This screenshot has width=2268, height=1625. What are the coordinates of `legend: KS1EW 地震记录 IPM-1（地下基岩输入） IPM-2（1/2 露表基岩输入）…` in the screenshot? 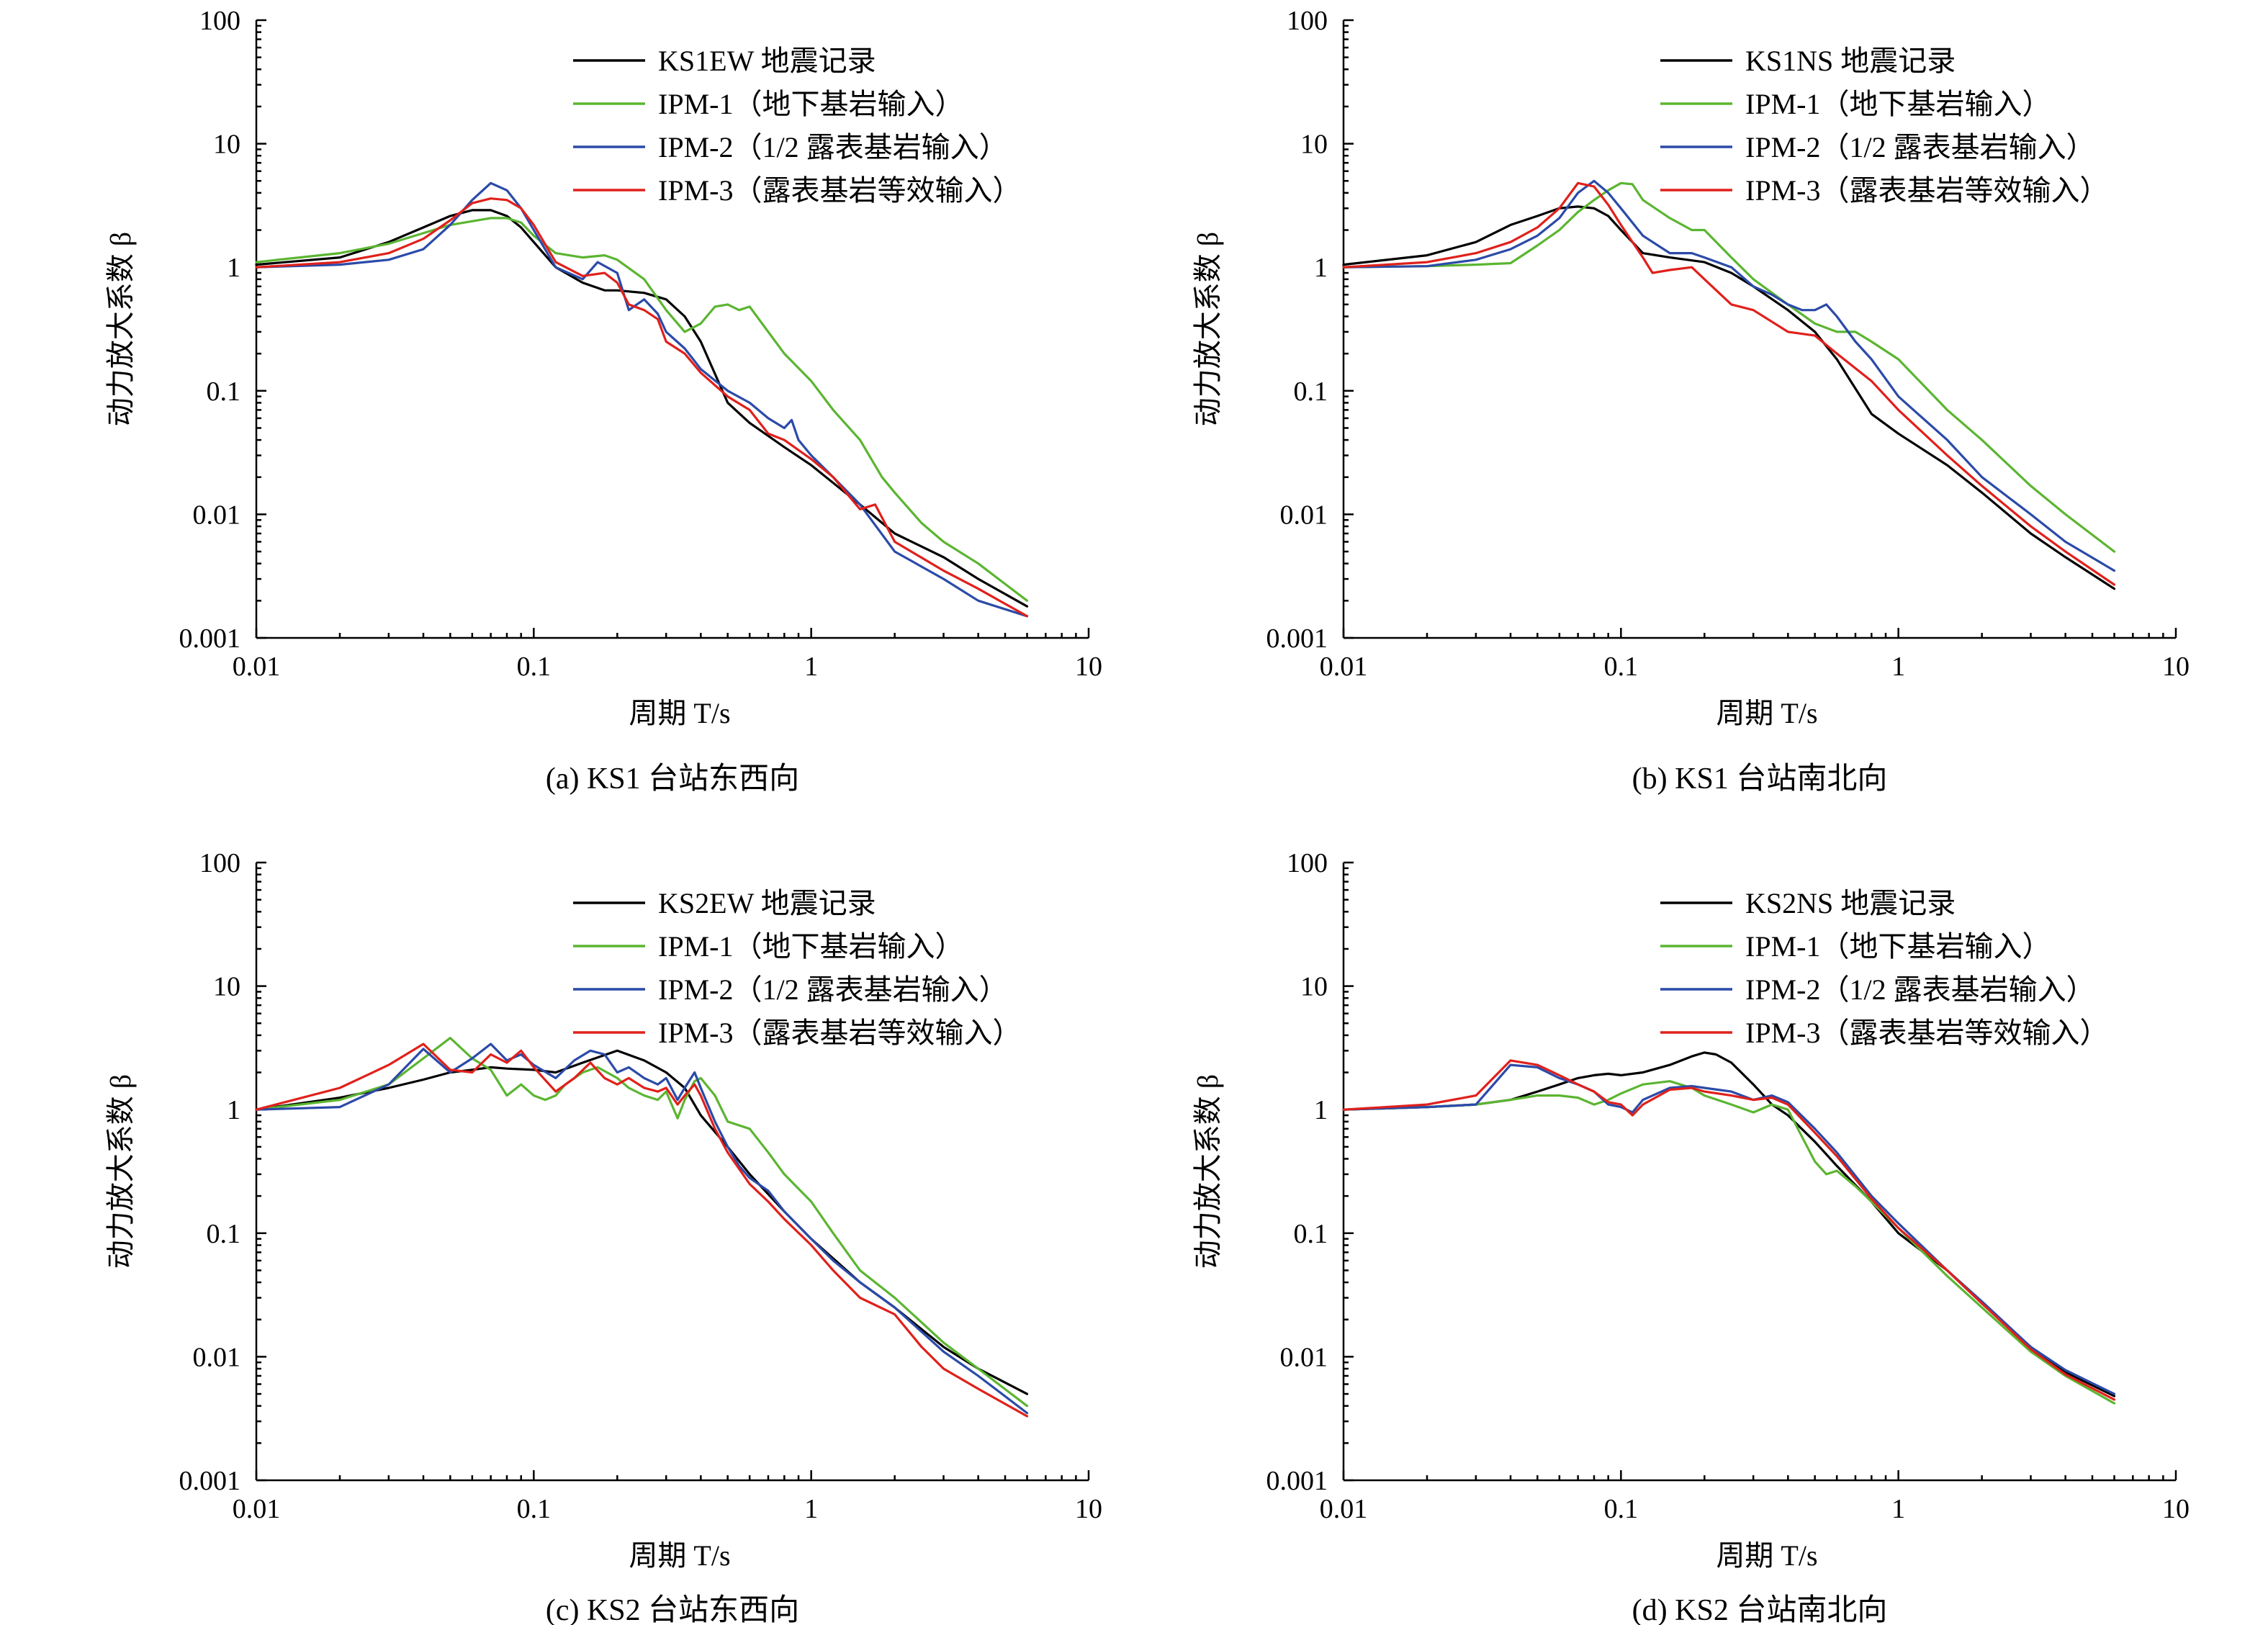 It's located at (797, 126).